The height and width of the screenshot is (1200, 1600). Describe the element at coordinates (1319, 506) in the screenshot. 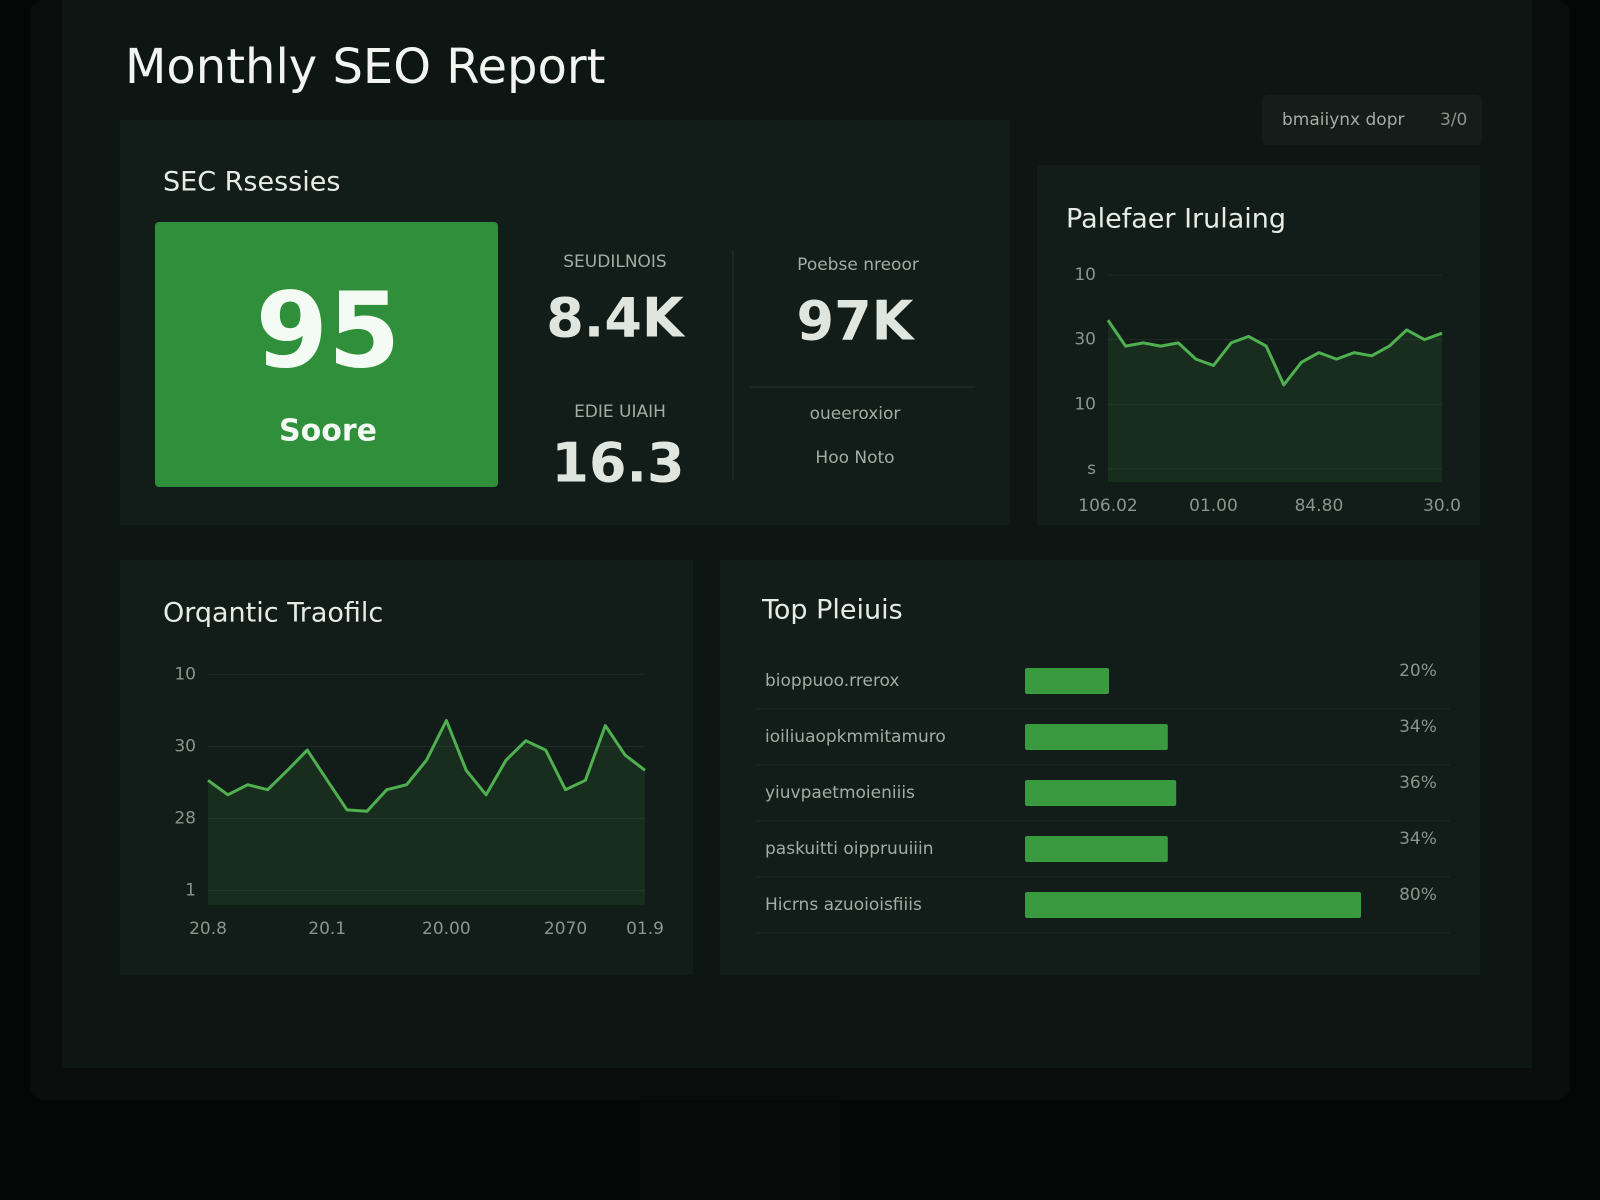

I see `x-tick-label: 84.80` at that location.